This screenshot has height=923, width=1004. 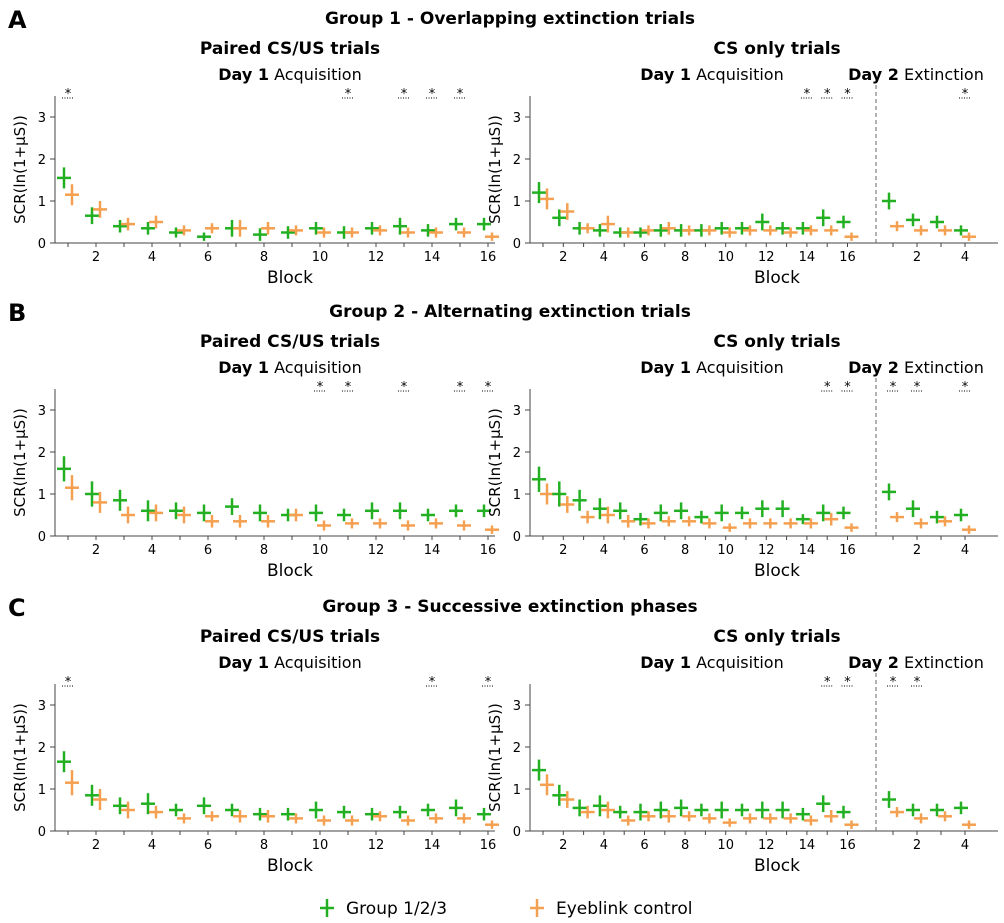 What do you see at coordinates (624, 909) in the screenshot?
I see `legend-label: Eyeblink control` at bounding box center [624, 909].